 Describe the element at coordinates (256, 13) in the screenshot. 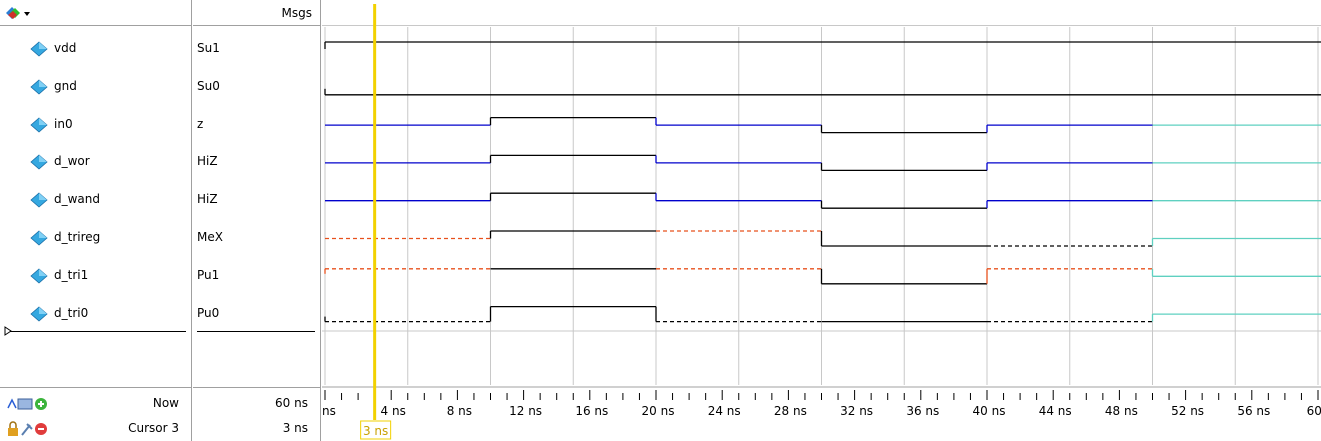

I see `values-header: Msgs` at that location.